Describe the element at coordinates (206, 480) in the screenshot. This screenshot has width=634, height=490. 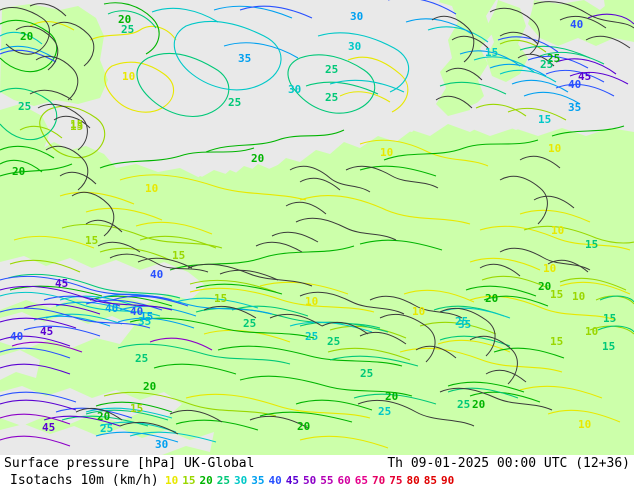
I see `scale-value-20: 20` at that location.